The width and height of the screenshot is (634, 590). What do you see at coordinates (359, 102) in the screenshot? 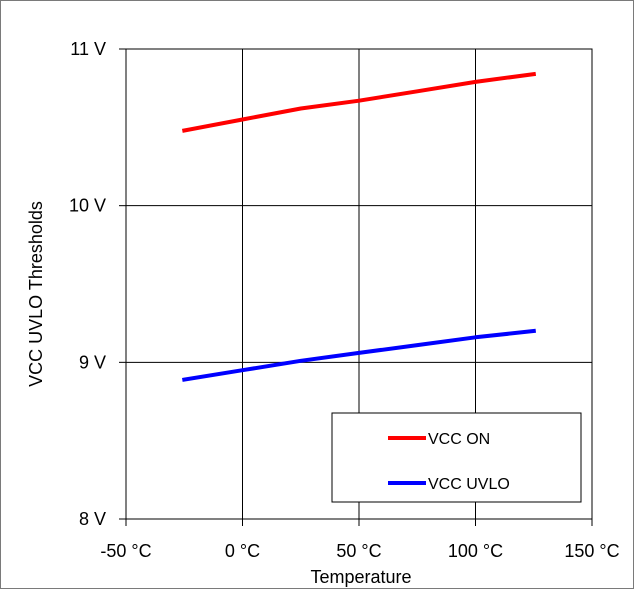
I see `series-line-vcc-on` at bounding box center [359, 102].